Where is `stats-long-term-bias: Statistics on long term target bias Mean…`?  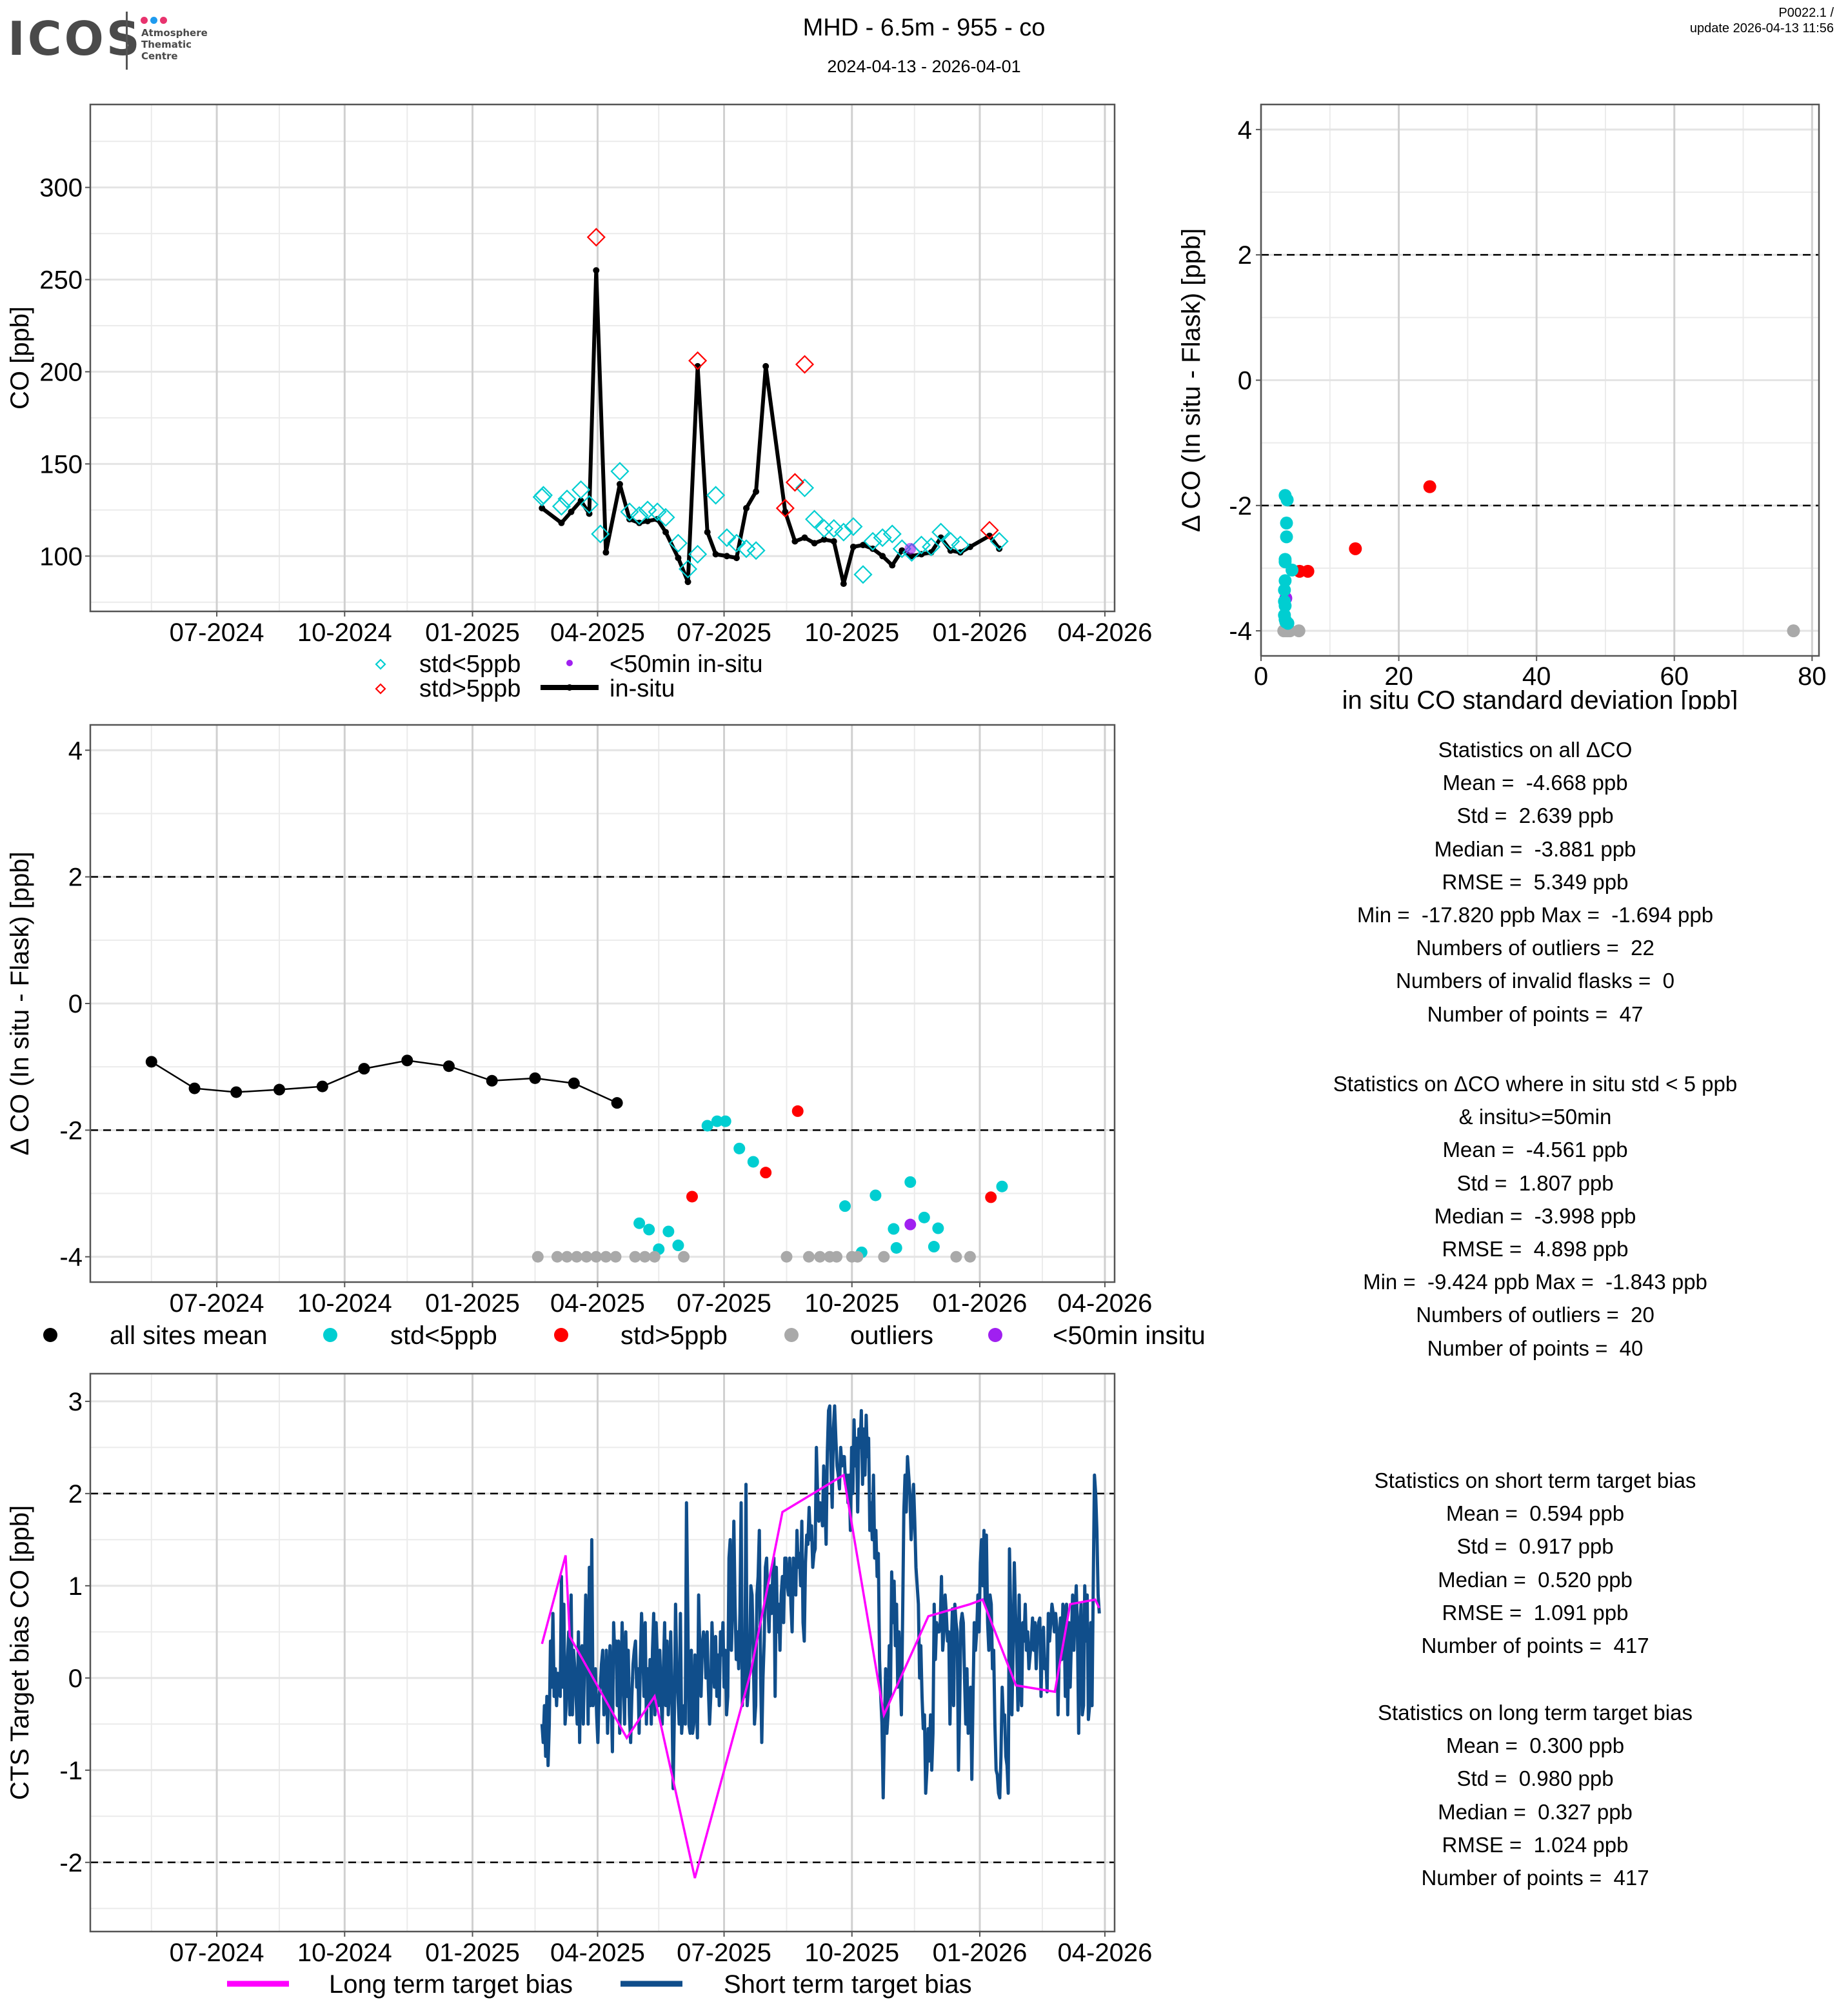 stats-long-term-bias: Statistics on long term target bias Mean… is located at coordinates (1531, 1795).